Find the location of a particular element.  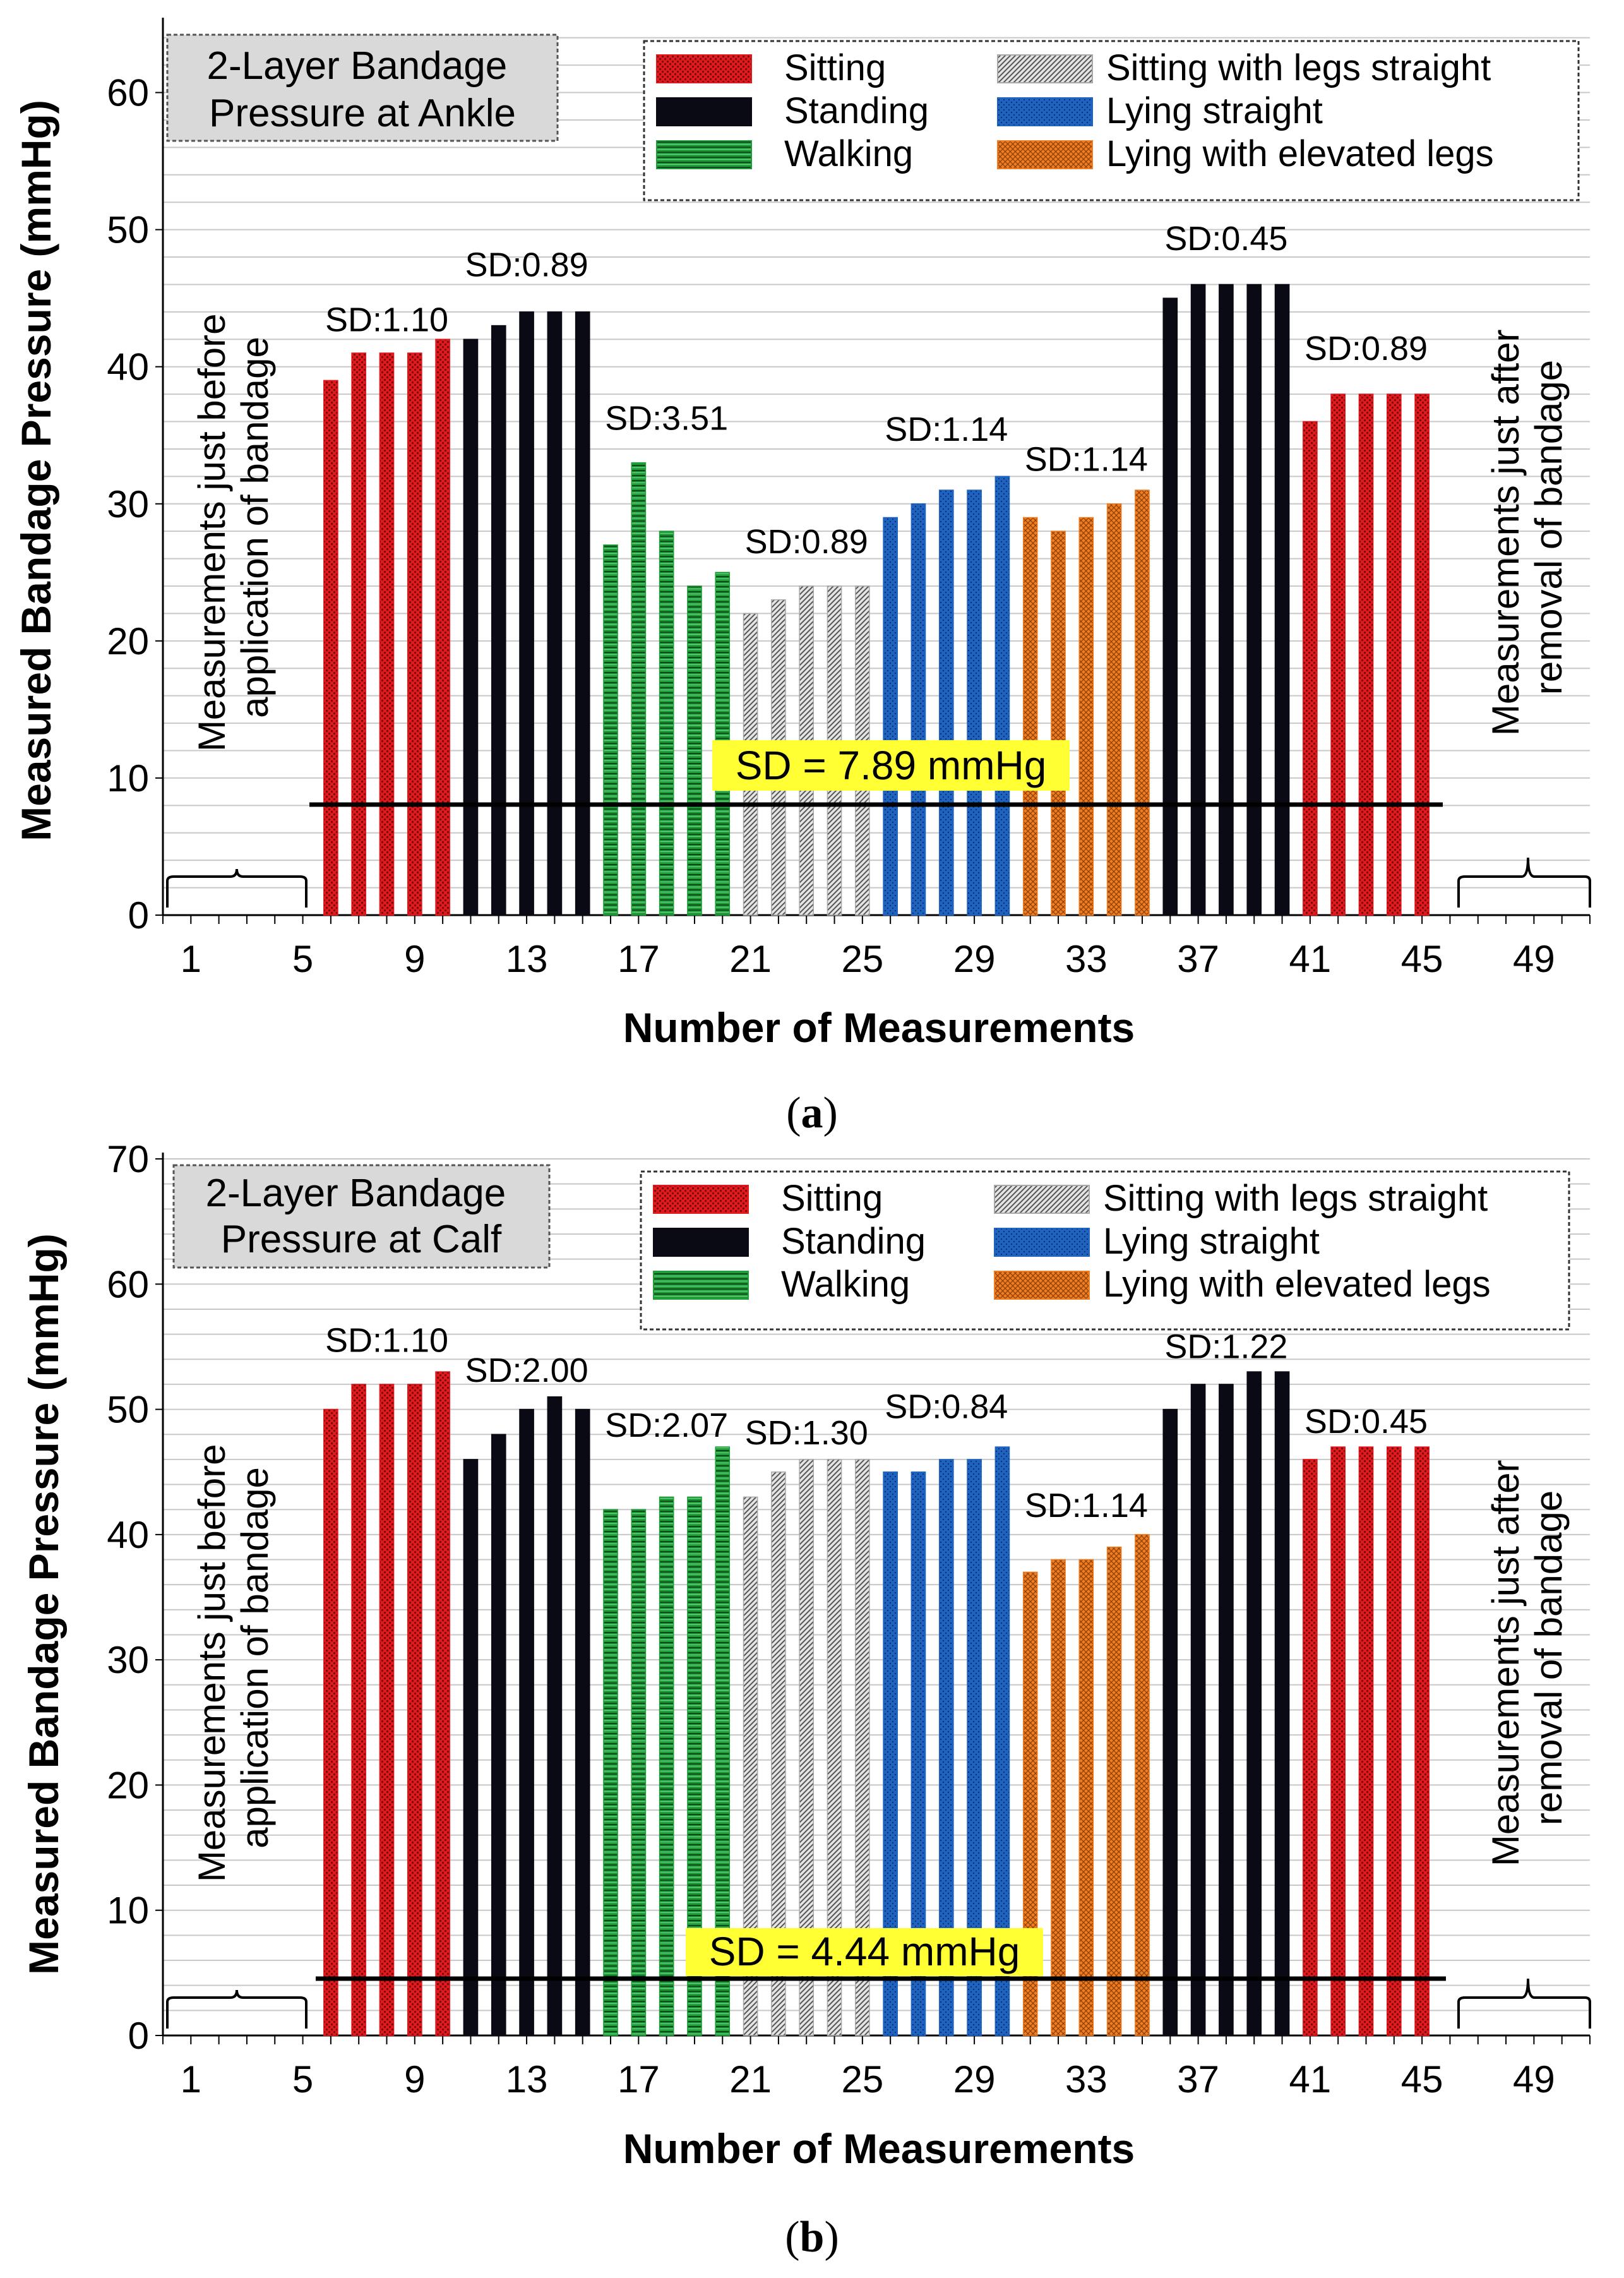

x-tick-label: 21 is located at coordinates (750, 2079).